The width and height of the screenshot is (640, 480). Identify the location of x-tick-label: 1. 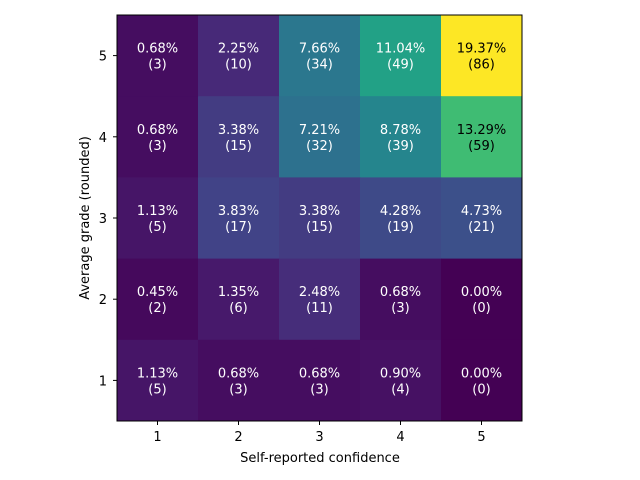
(157, 437).